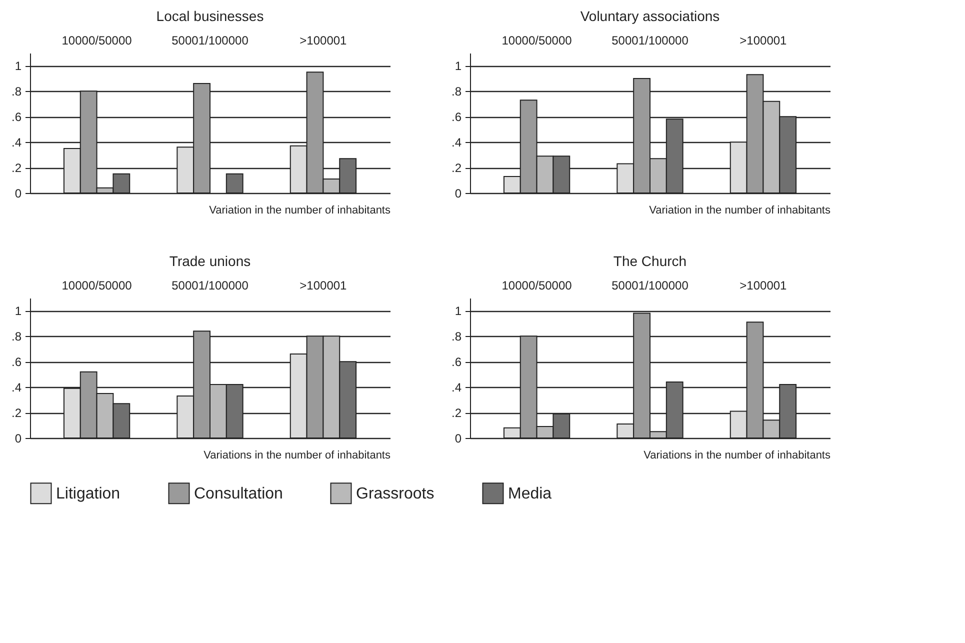 This screenshot has width=965, height=643. I want to click on chart-title: Trade unions, so click(210, 261).